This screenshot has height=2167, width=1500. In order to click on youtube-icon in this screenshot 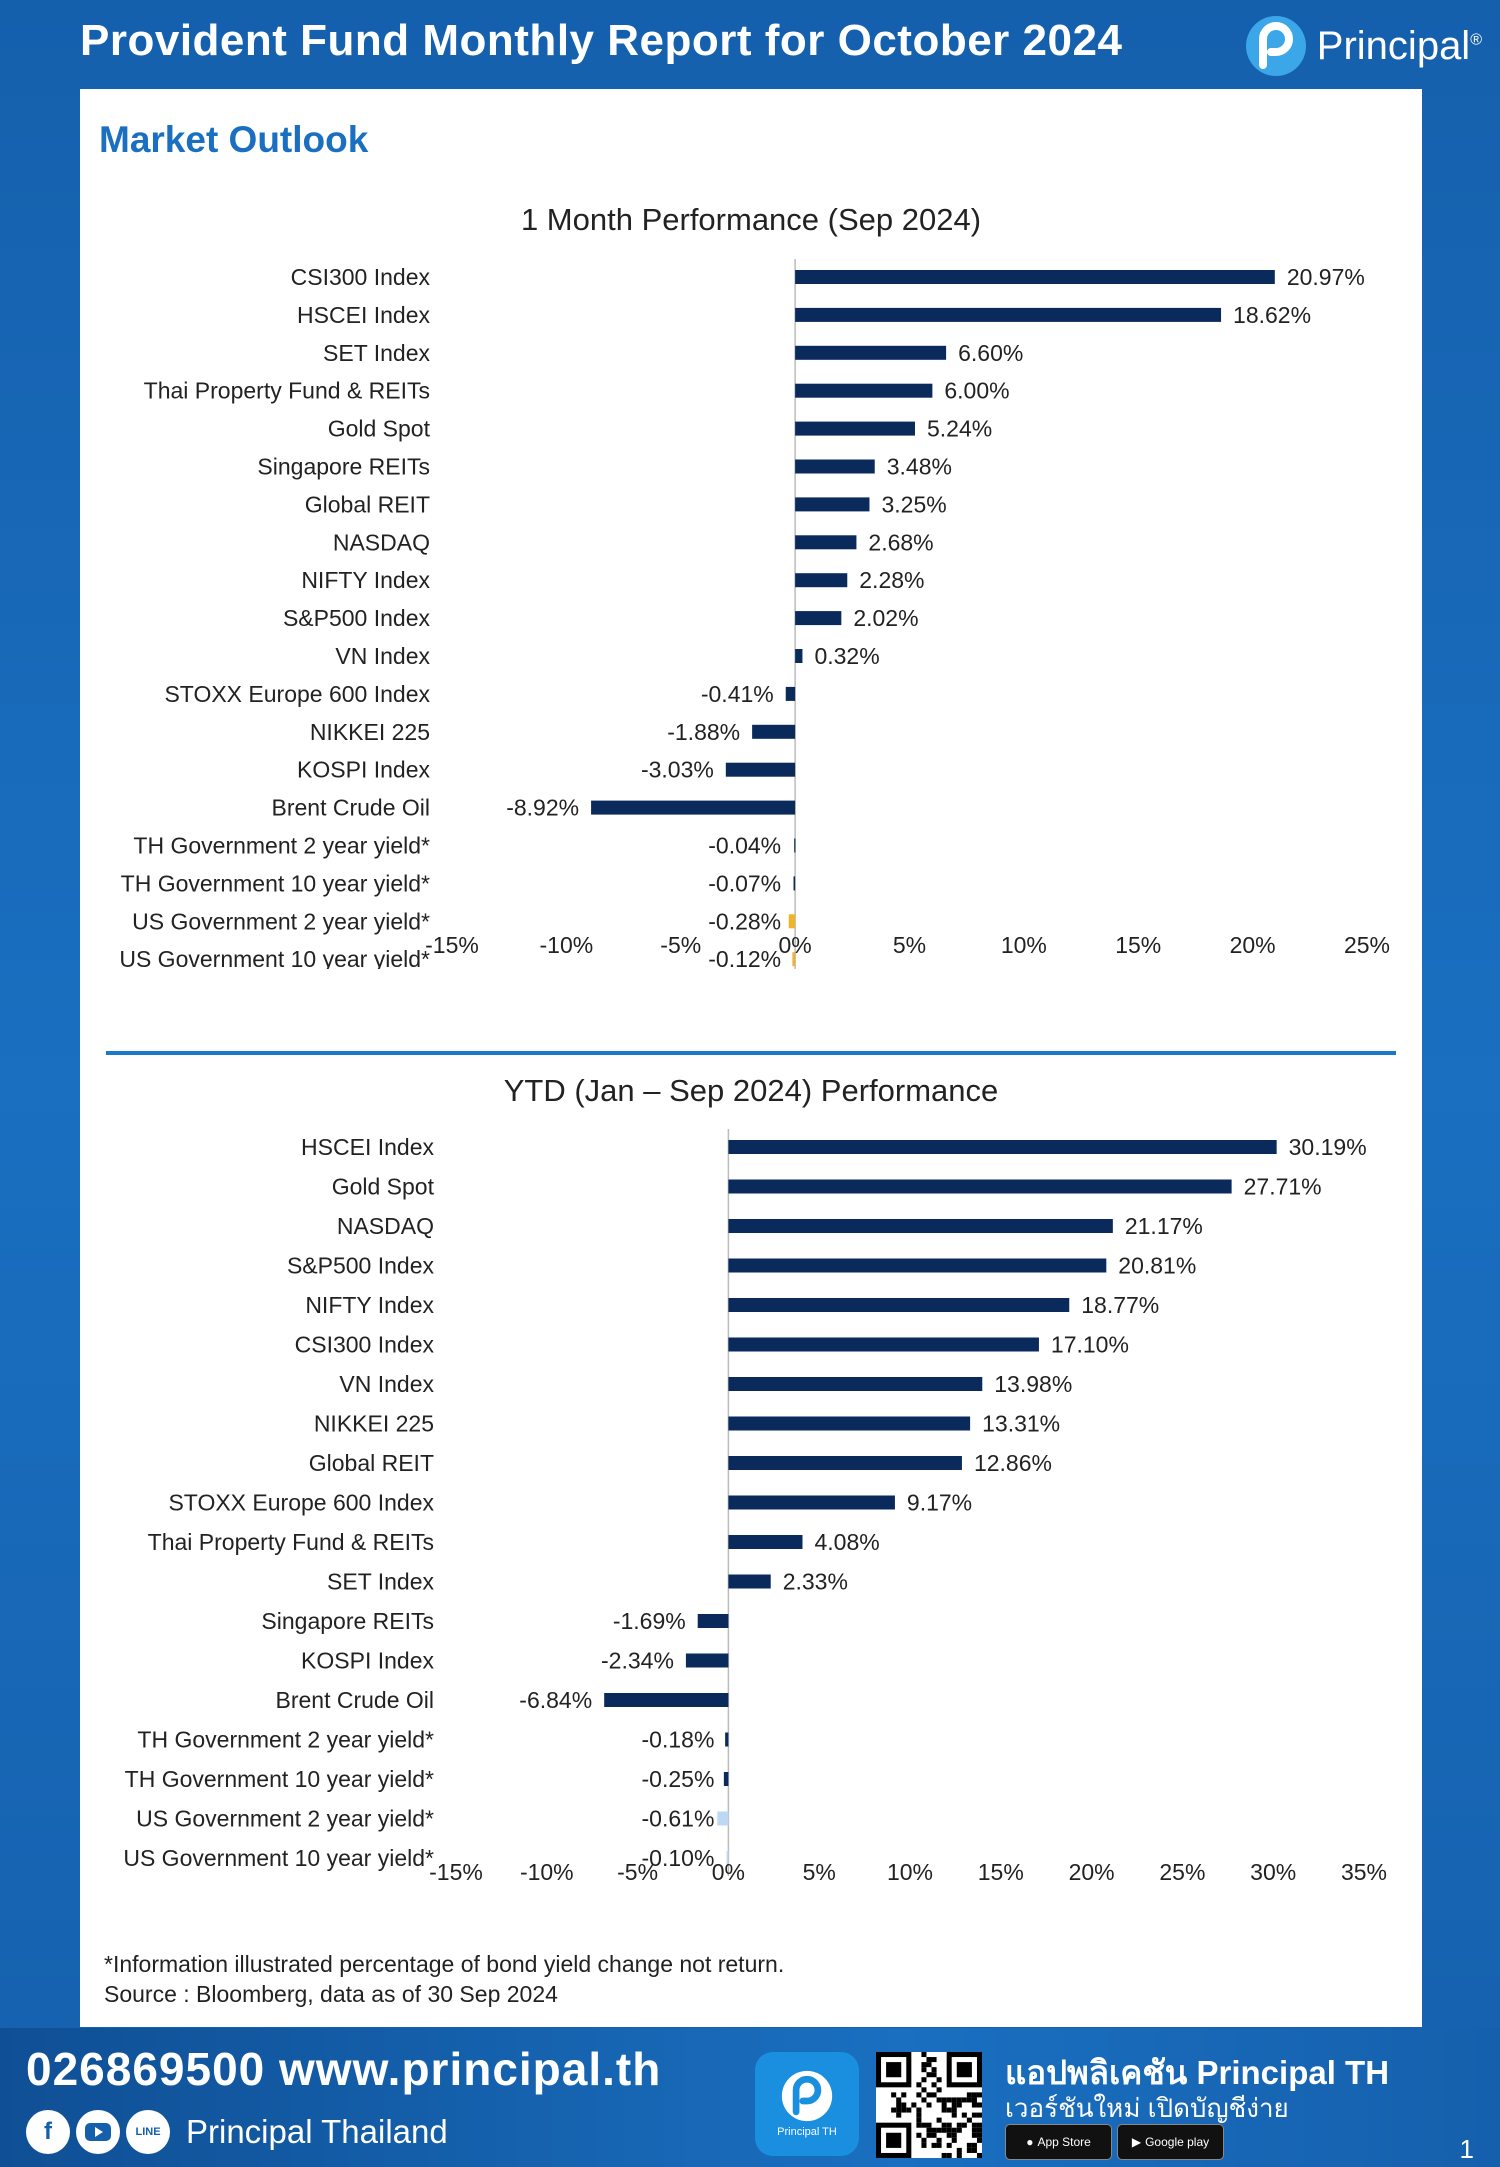, I will do `click(98, 2132)`.